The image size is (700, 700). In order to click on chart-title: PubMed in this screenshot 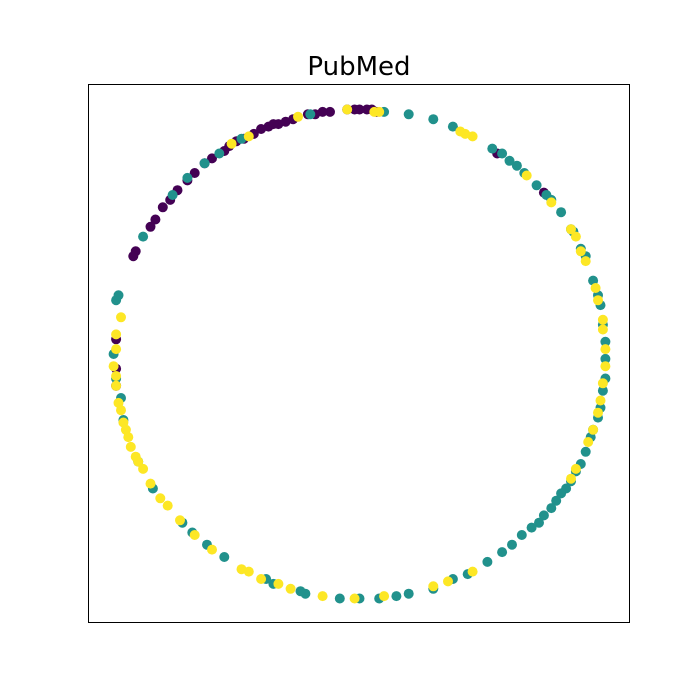, I will do `click(358, 67)`.